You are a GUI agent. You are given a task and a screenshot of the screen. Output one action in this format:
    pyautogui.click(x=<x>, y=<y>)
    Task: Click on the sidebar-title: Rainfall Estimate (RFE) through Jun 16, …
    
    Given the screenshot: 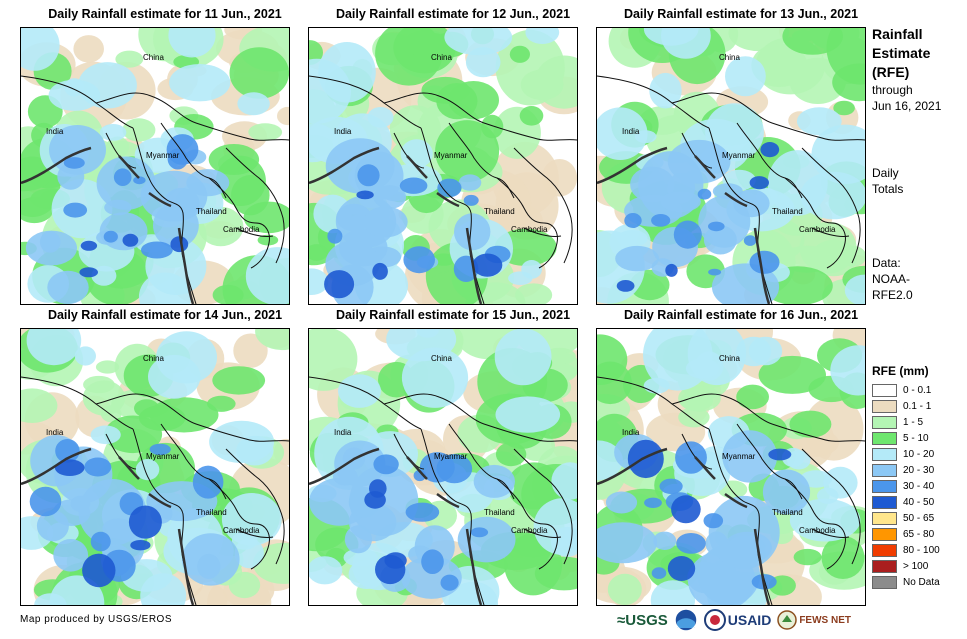 What is the action you would take?
    pyautogui.click(x=906, y=69)
    